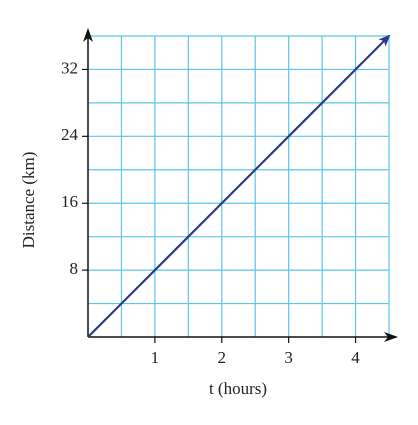  I want to click on x-tick-label: 3, so click(288, 357).